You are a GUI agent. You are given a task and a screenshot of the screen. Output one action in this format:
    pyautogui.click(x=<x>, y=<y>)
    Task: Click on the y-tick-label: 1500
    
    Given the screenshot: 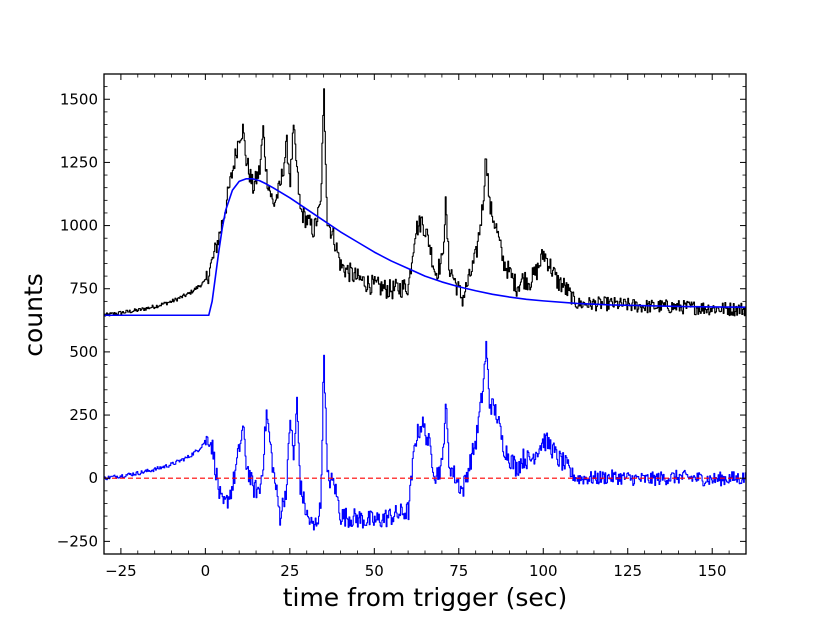 What is the action you would take?
    pyautogui.click(x=79, y=99)
    